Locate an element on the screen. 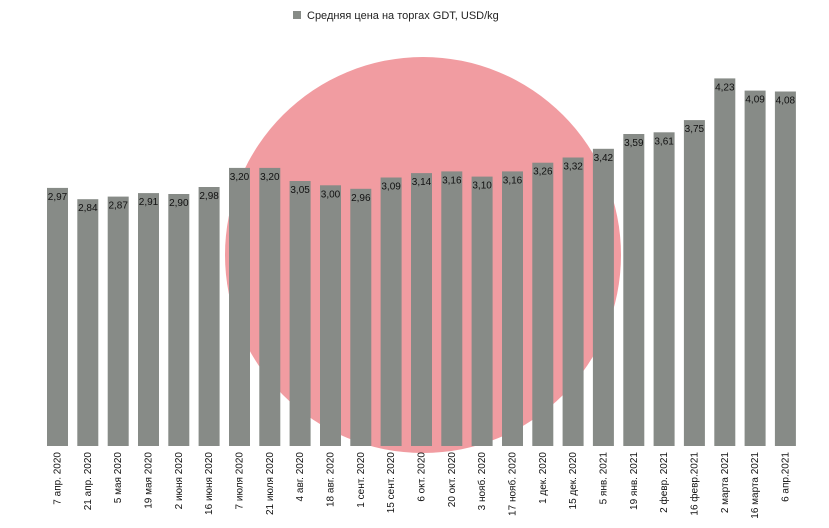  x-tick-label: 2 июня 2020 is located at coordinates (179, 481).